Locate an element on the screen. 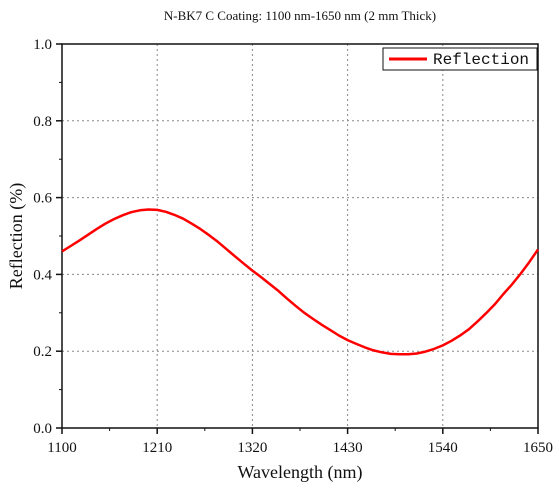 The width and height of the screenshot is (559, 490). x-axis-label: Wavelength (nm) is located at coordinates (299, 472).